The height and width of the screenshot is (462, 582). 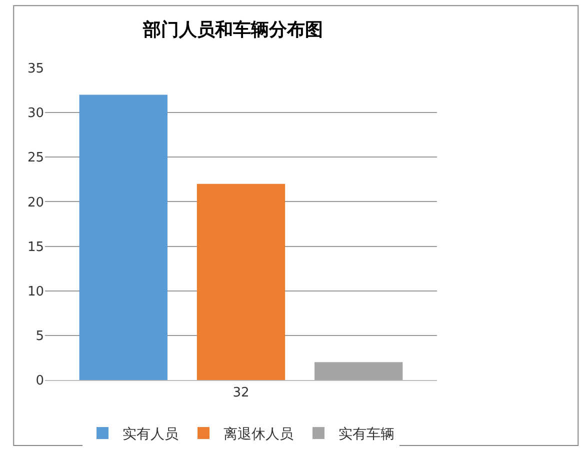 What do you see at coordinates (35, 69) in the screenshot?
I see `y-tick-label: 35` at bounding box center [35, 69].